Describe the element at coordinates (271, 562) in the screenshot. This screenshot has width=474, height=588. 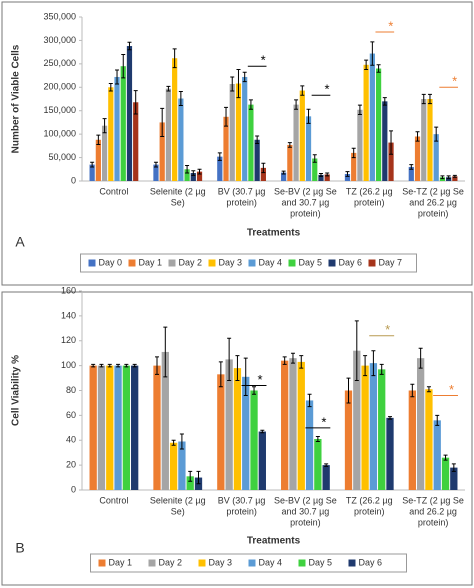
I see `legend-label: Day 4` at that location.